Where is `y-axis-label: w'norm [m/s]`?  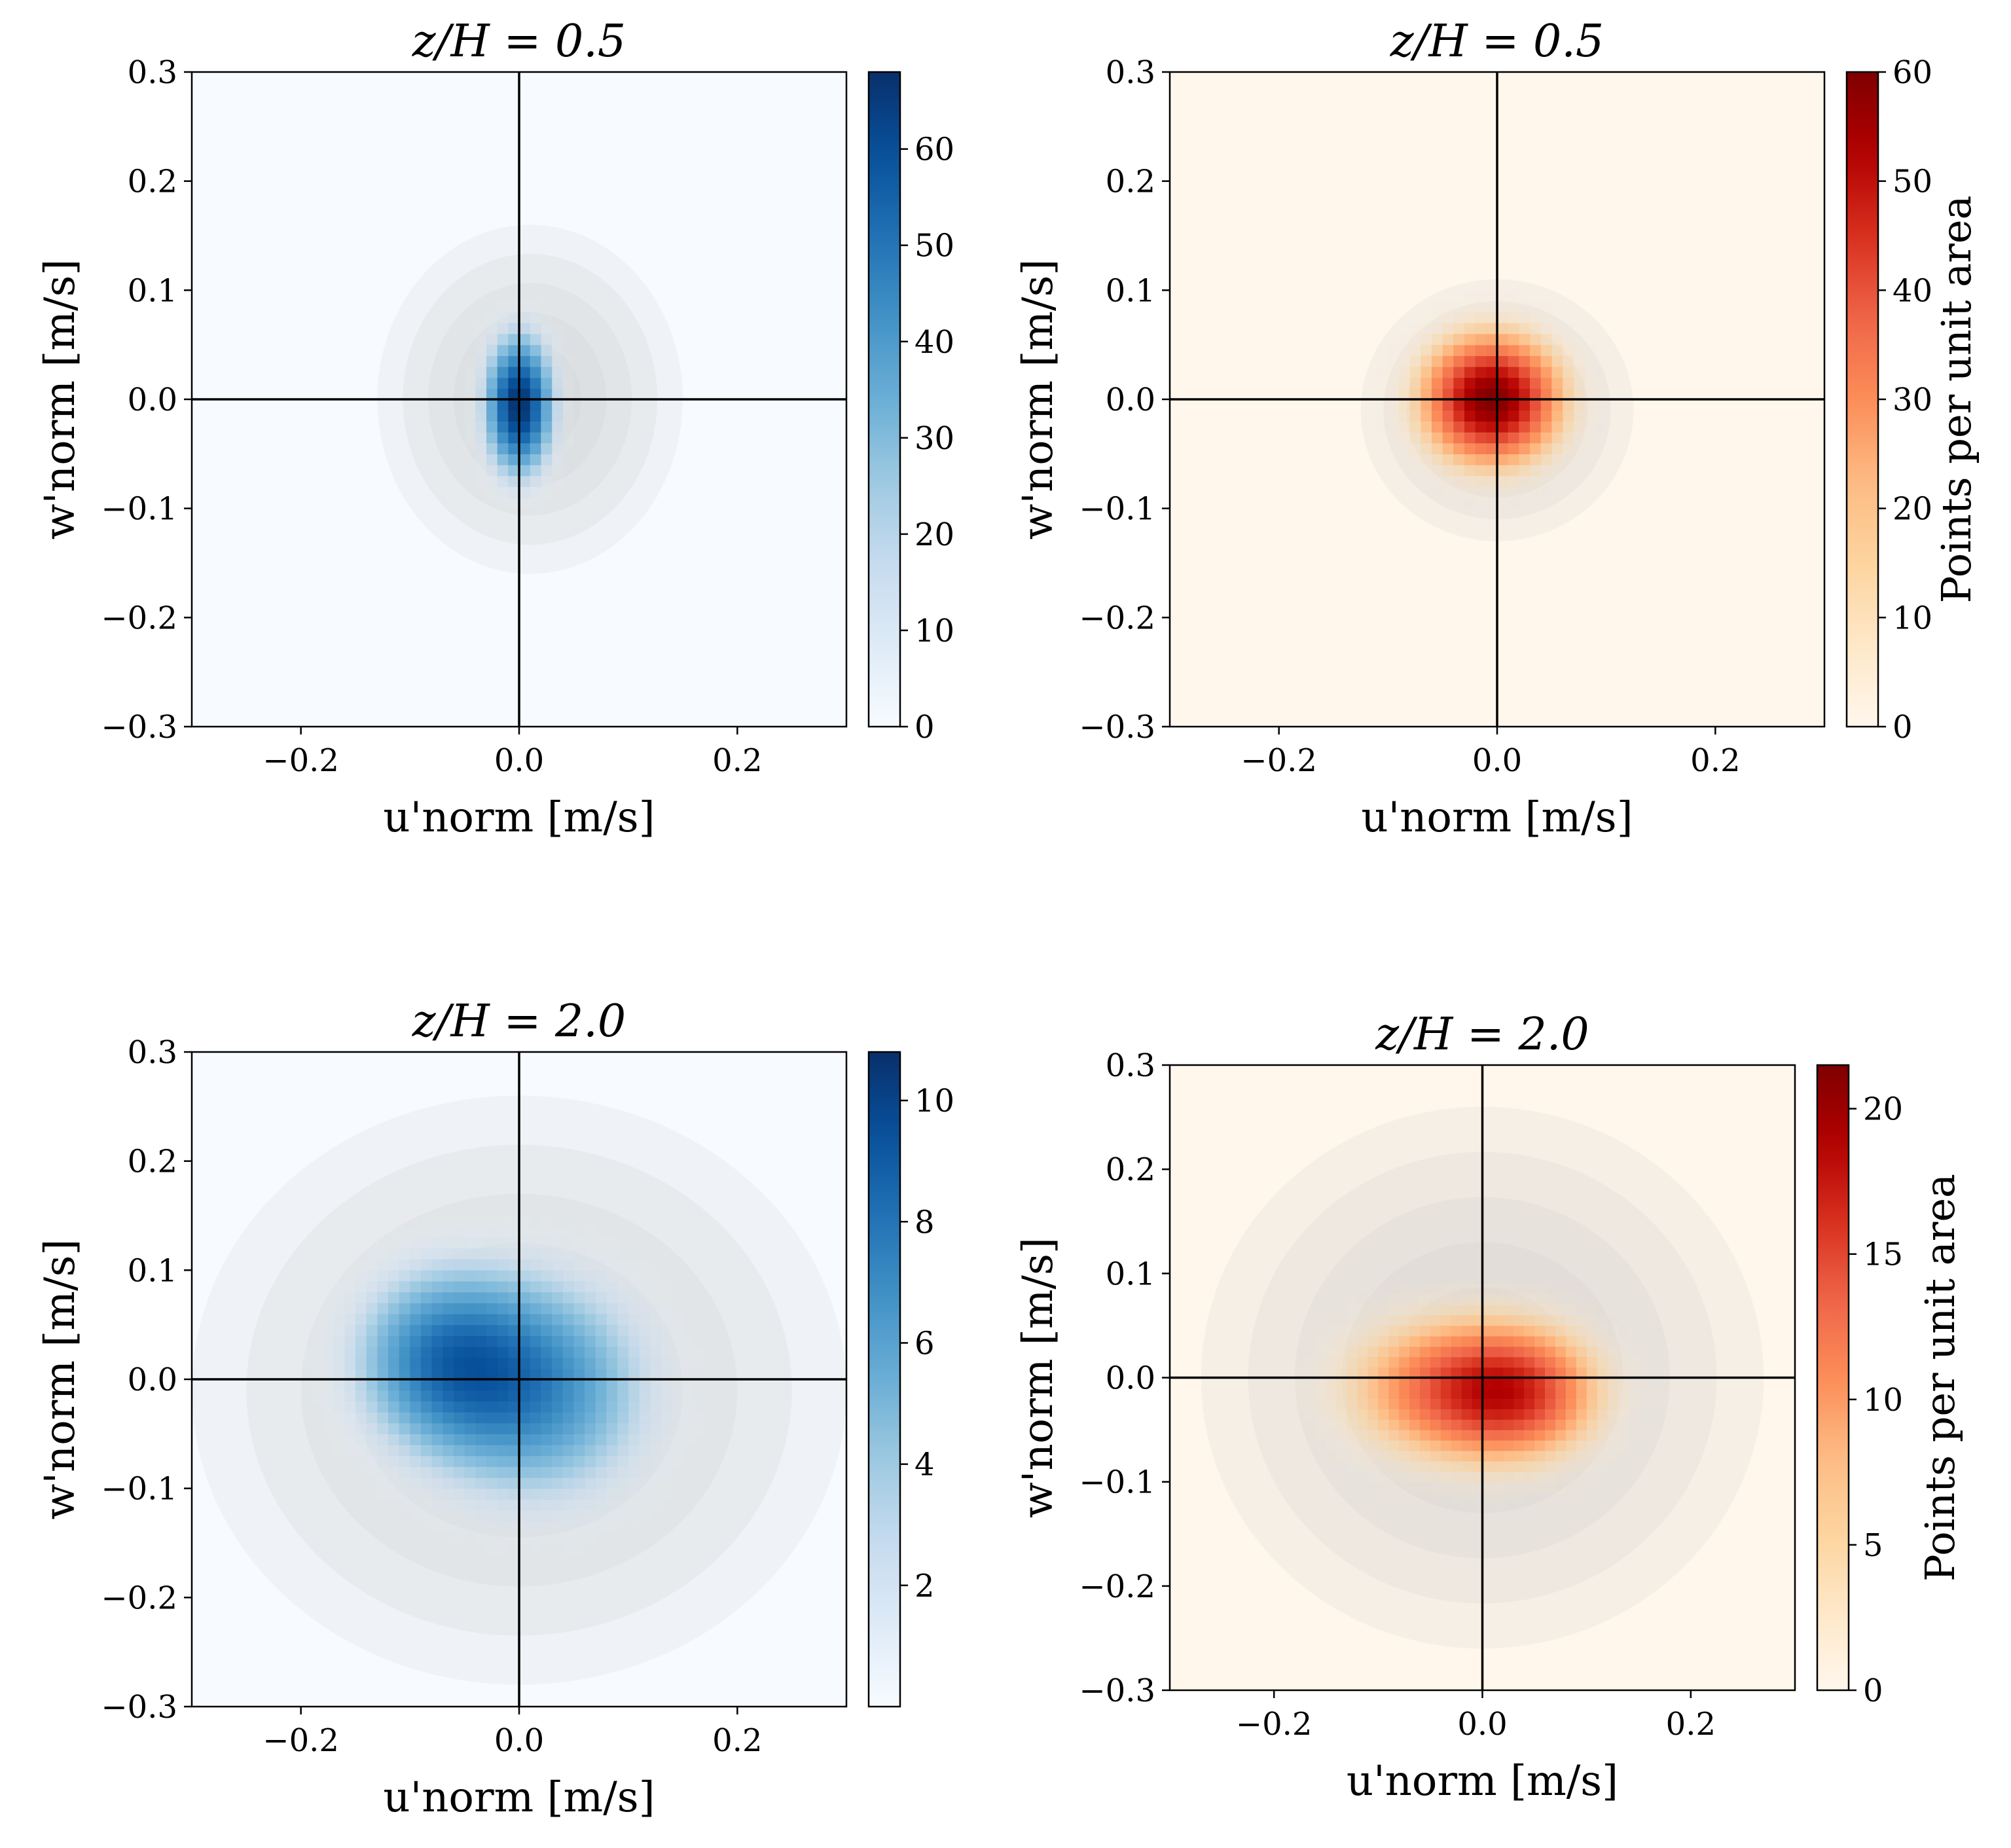
y-axis-label: w'norm [m/s] is located at coordinates (1038, 399).